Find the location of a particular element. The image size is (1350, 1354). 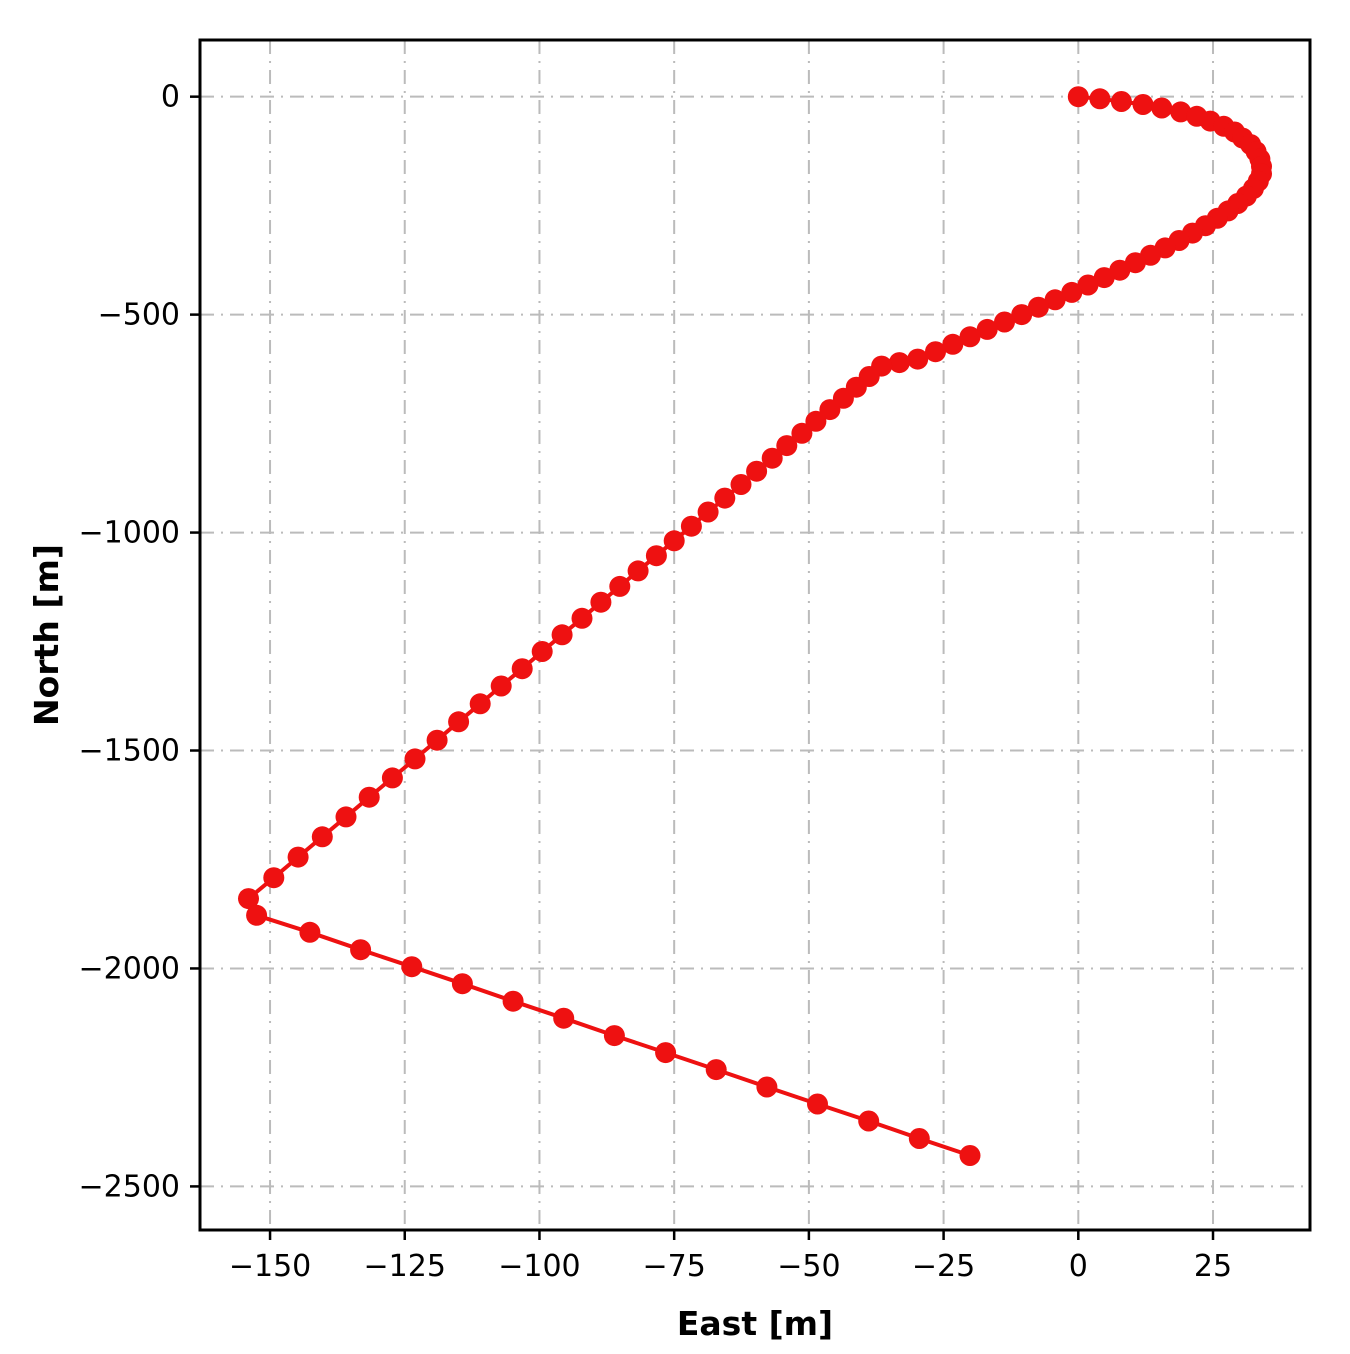

y-tick-label: 0 is located at coordinates (170, 97).